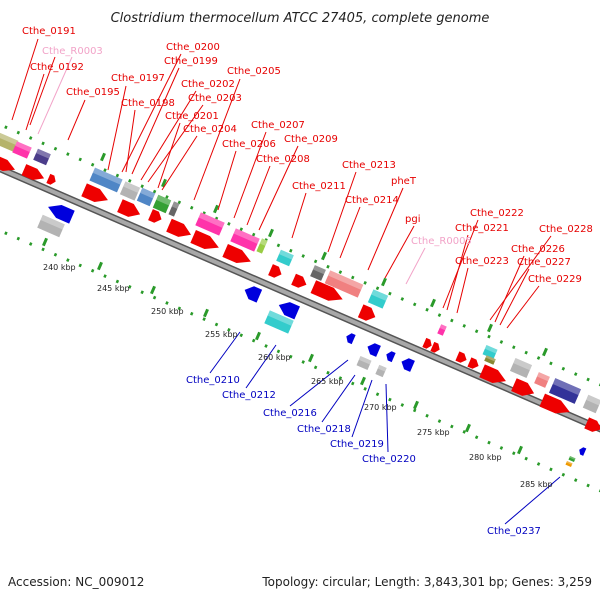 The height and width of the screenshot is (600, 600). Describe the element at coordinates (319, 186) in the screenshot. I see `gene-label-cthe-0211: Cthe_0211` at that location.